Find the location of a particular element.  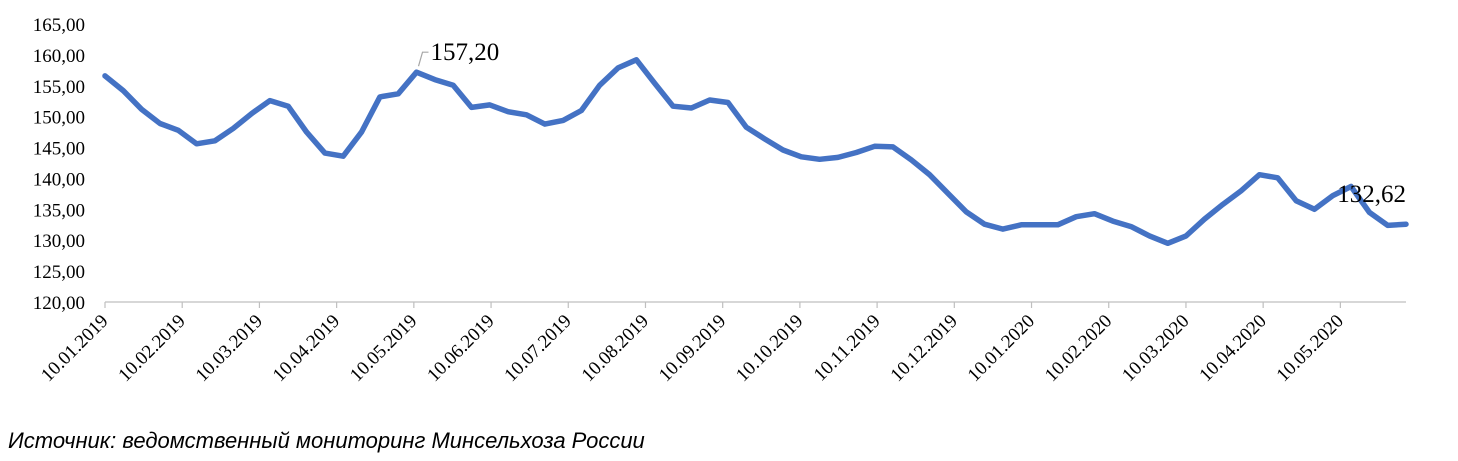

data-label-leader is located at coordinates (423, 59).